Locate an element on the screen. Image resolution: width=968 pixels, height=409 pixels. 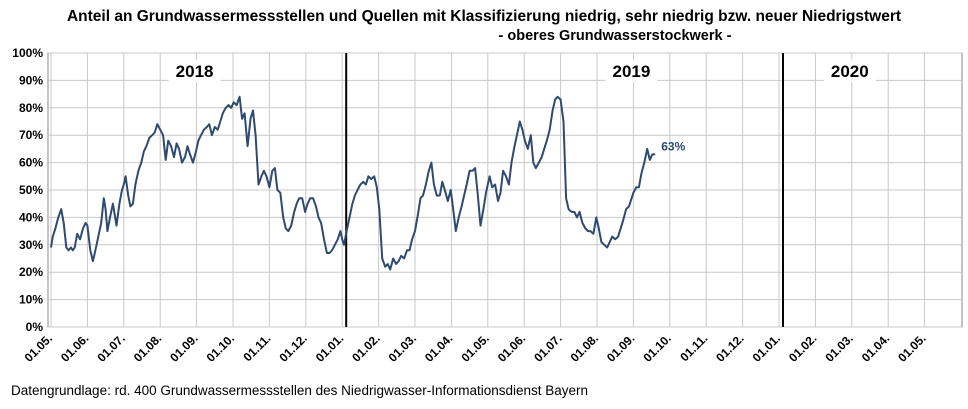
y-tick-label: 70% is located at coordinates (31, 135).